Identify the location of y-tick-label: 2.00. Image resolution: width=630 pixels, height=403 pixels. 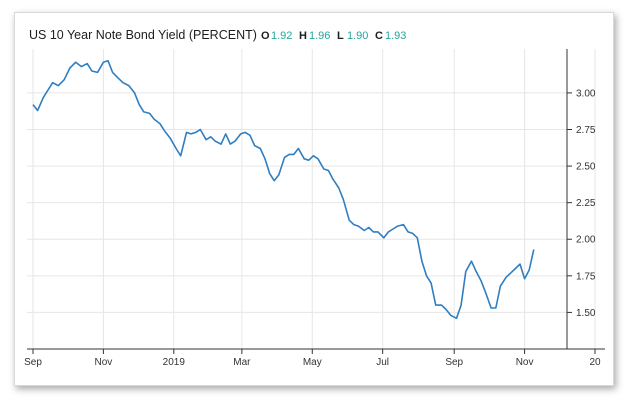
(586, 240).